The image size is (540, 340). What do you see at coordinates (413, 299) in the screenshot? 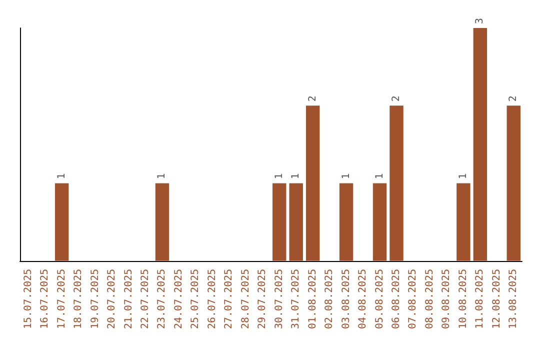
I see `x-tick-label: 07.08.2025` at bounding box center [413, 299].